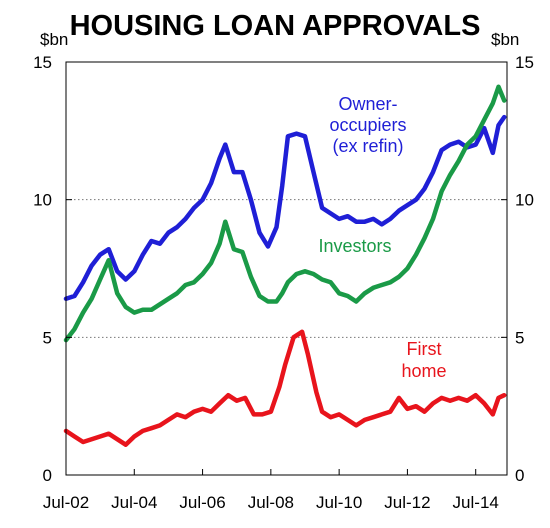  I want to click on y-tick-label-left: 10, so click(42, 200).